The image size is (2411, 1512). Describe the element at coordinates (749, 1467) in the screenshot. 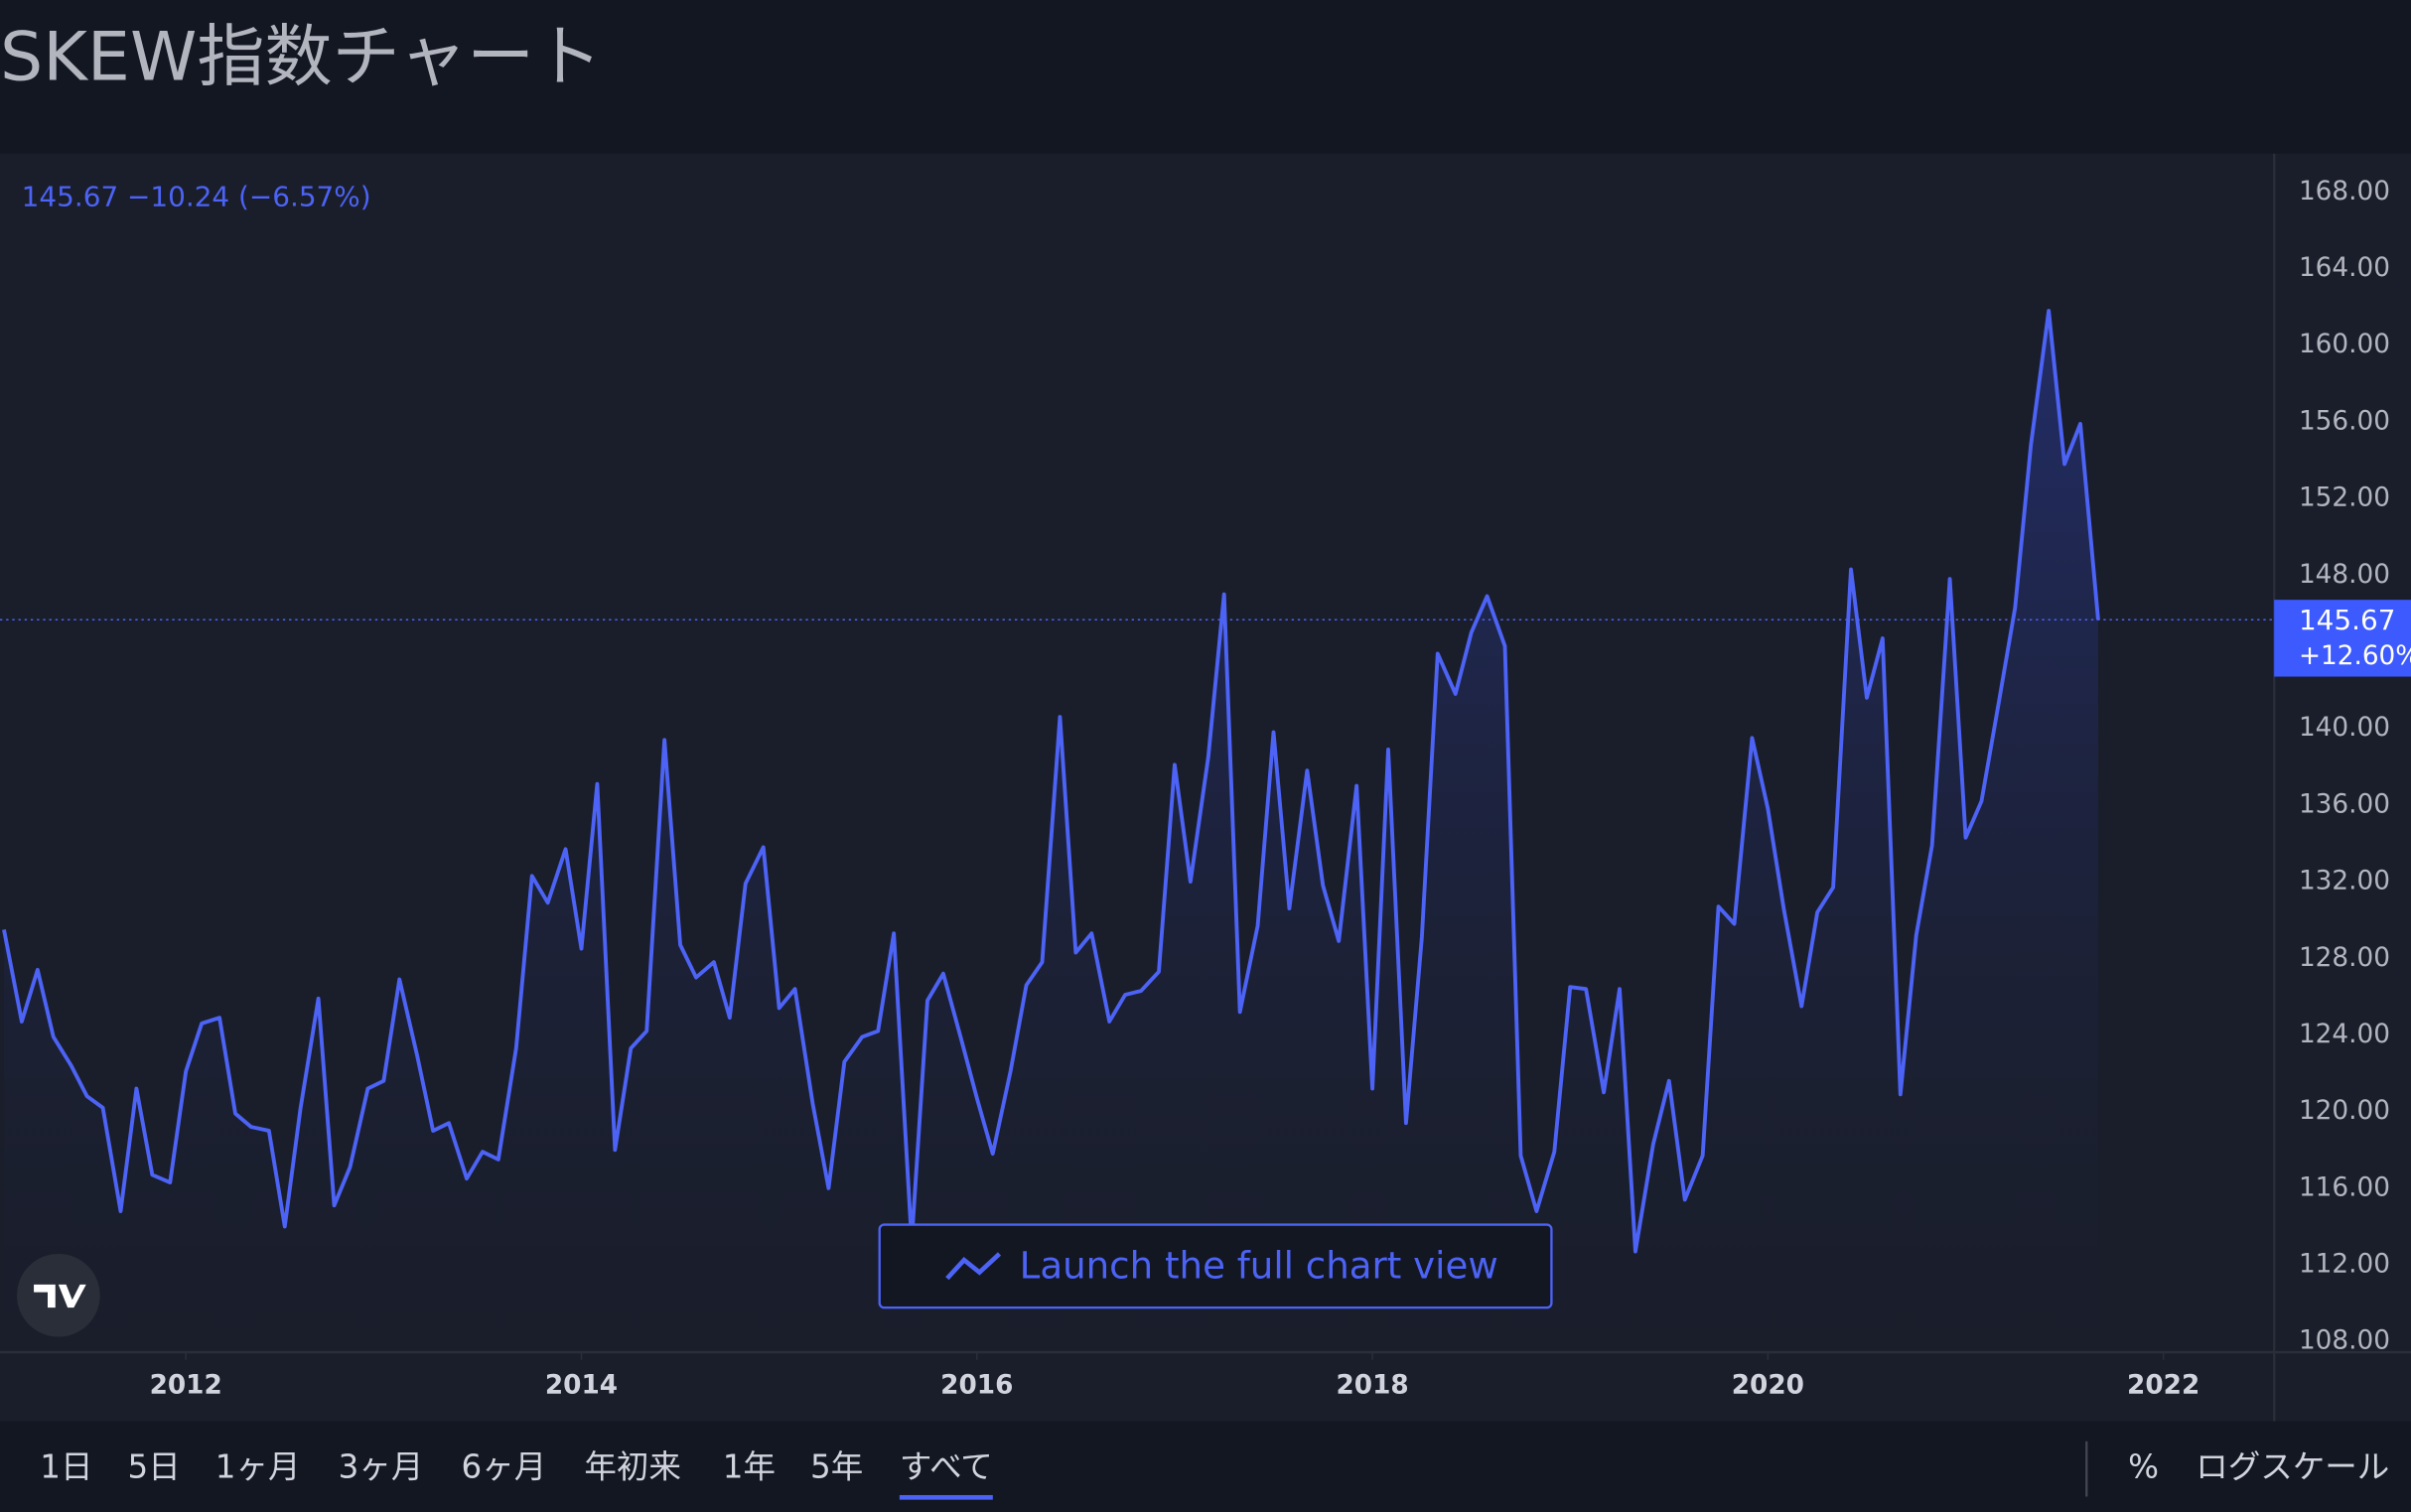

I see `range-button: 1年` at that location.